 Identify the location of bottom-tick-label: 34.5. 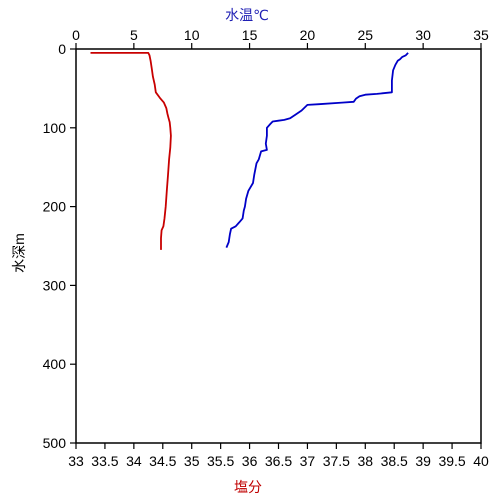
(162, 461).